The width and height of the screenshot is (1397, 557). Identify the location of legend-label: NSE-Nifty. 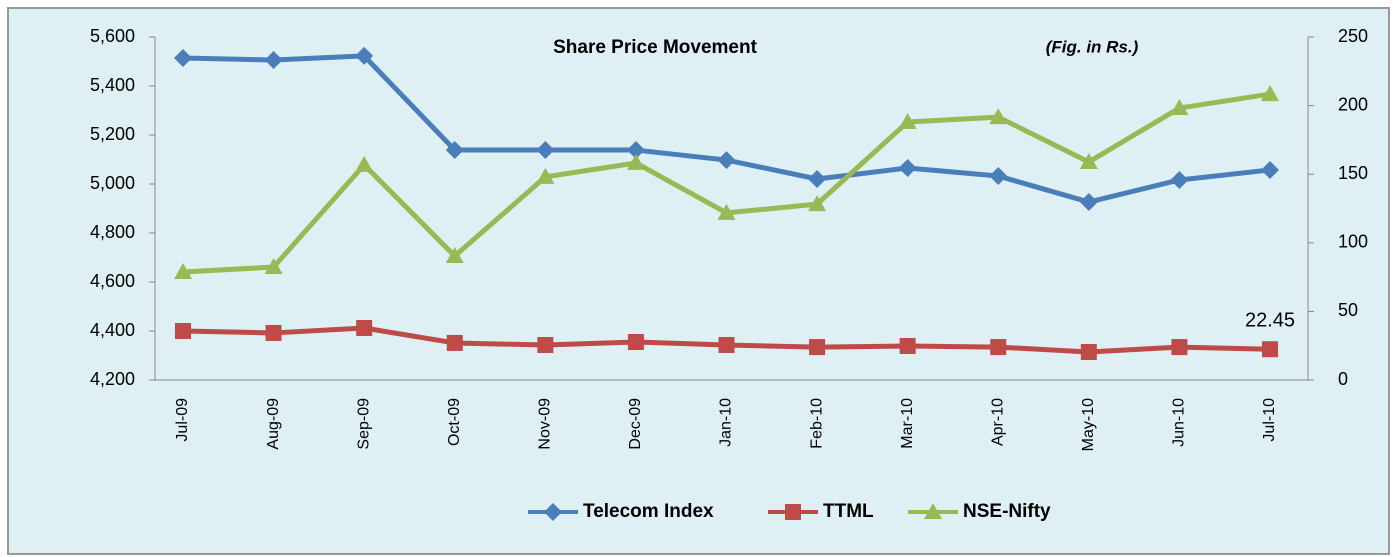
(1007, 511).